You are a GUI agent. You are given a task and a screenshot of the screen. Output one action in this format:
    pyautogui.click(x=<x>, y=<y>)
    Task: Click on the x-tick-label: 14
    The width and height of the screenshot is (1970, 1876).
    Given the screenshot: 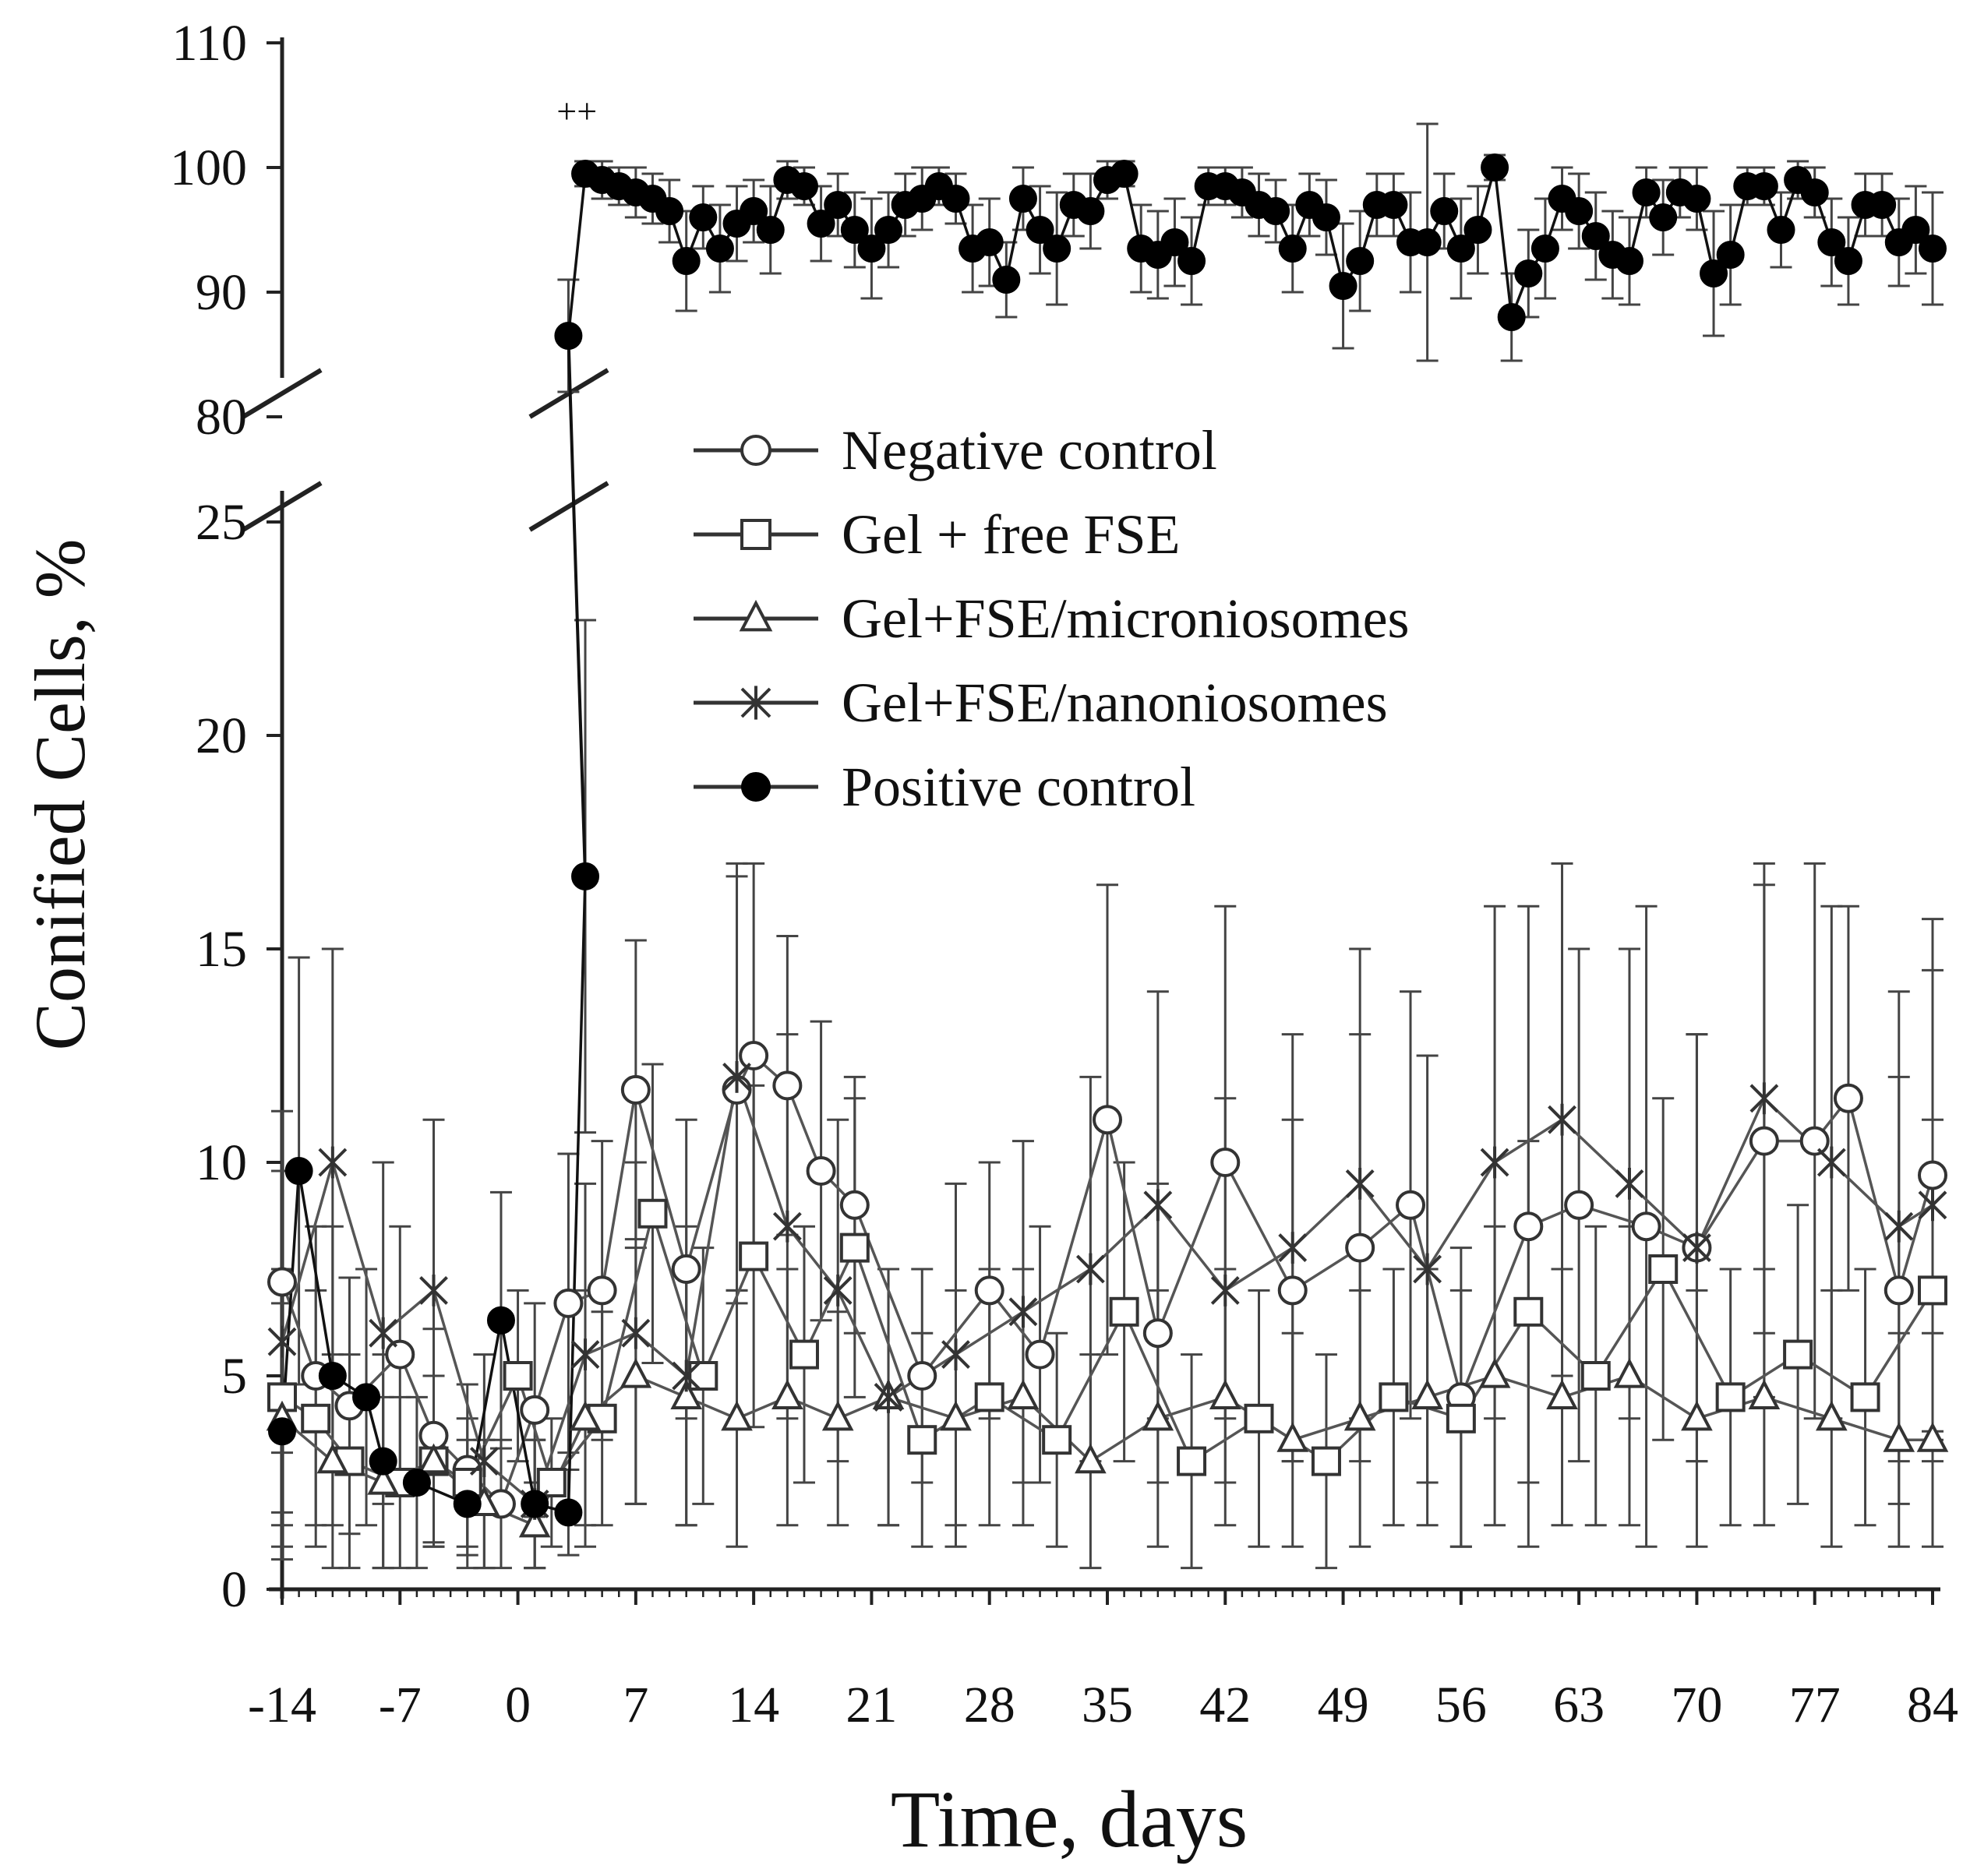 What is the action you would take?
    pyautogui.click(x=753, y=1705)
    